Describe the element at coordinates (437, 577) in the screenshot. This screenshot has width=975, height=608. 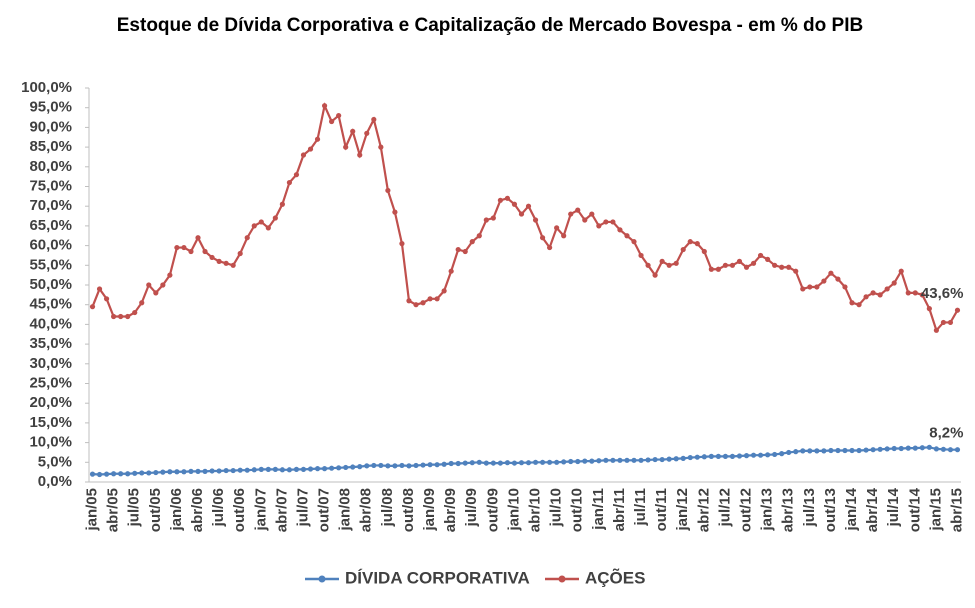
I see `legend-label: DÍVIDA CORPORATIVA` at that location.